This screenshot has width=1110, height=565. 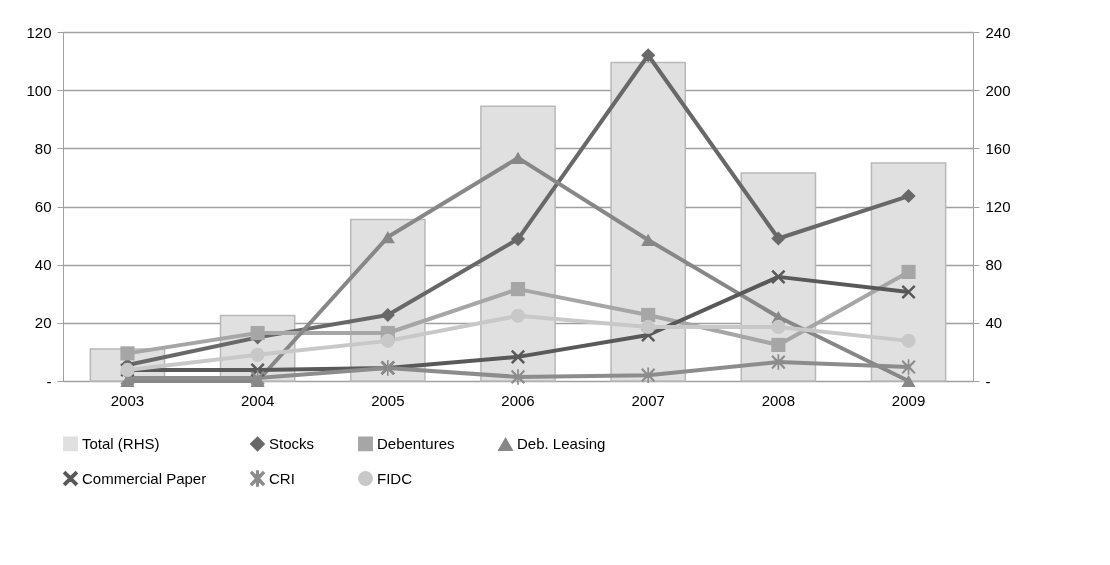 I want to click on y2-tick-label: 200, so click(x=998, y=90).